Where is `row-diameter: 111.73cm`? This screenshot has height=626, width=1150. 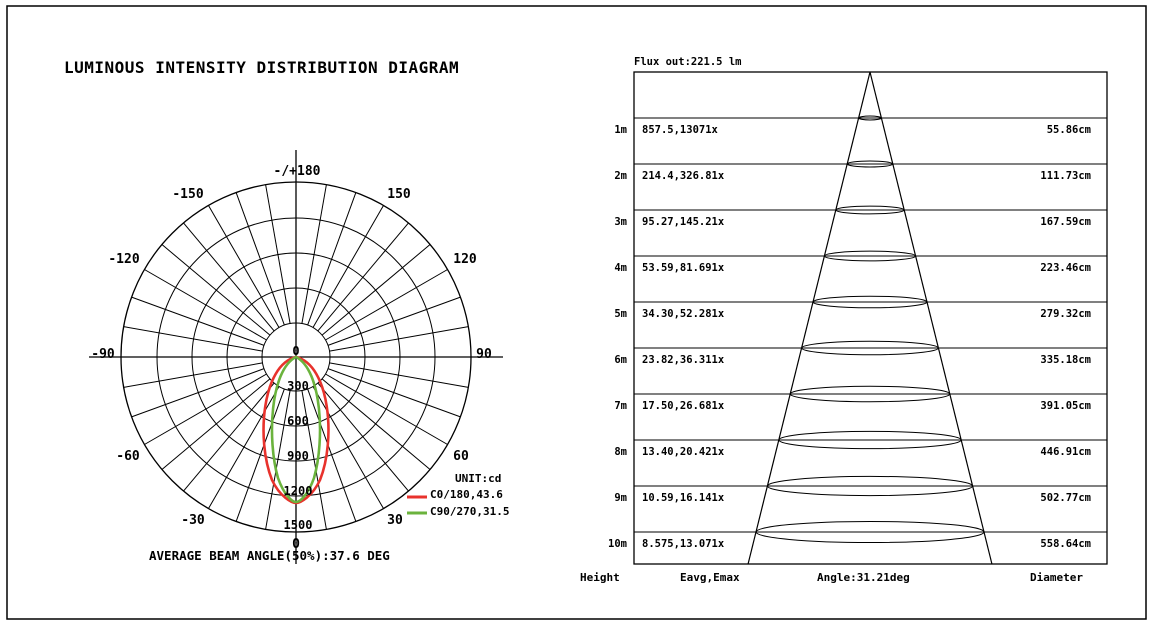 row-diameter: 111.73cm is located at coordinates (1065, 176).